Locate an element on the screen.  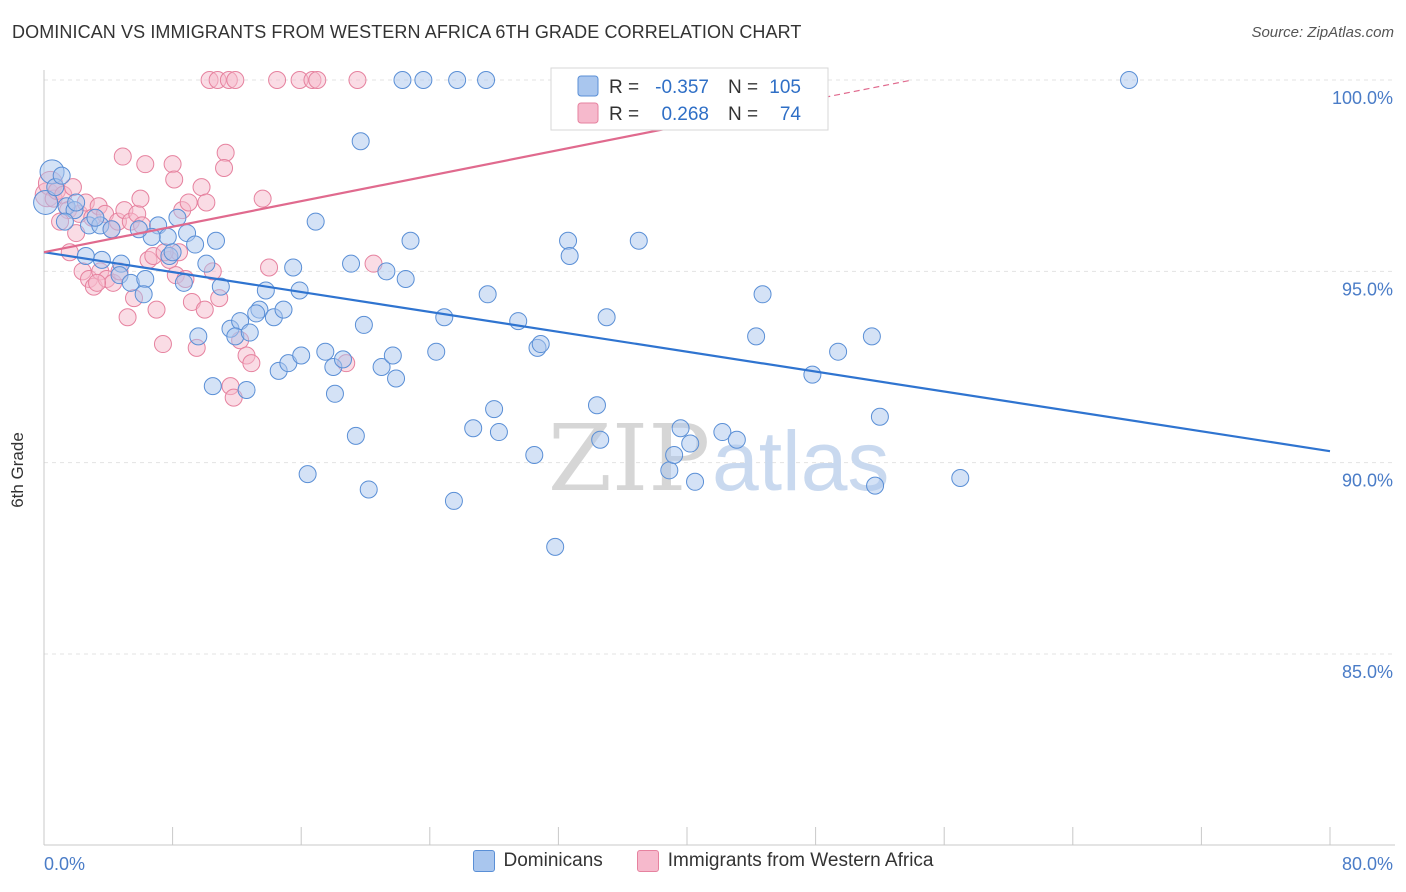
stats-r-label-pink: R = is located at coordinates (624, 114).